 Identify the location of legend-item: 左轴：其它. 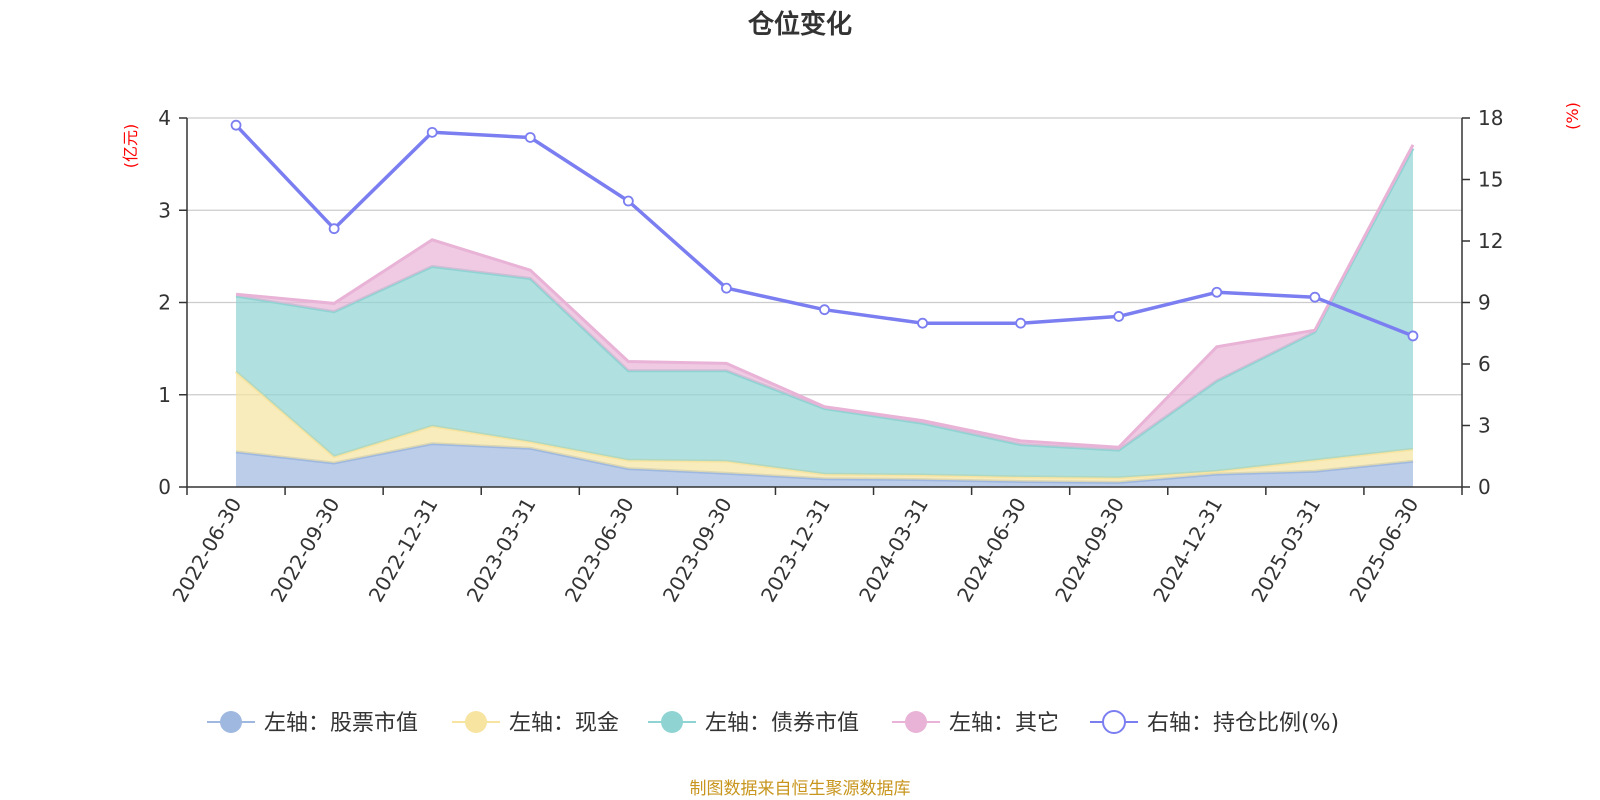
(975, 723).